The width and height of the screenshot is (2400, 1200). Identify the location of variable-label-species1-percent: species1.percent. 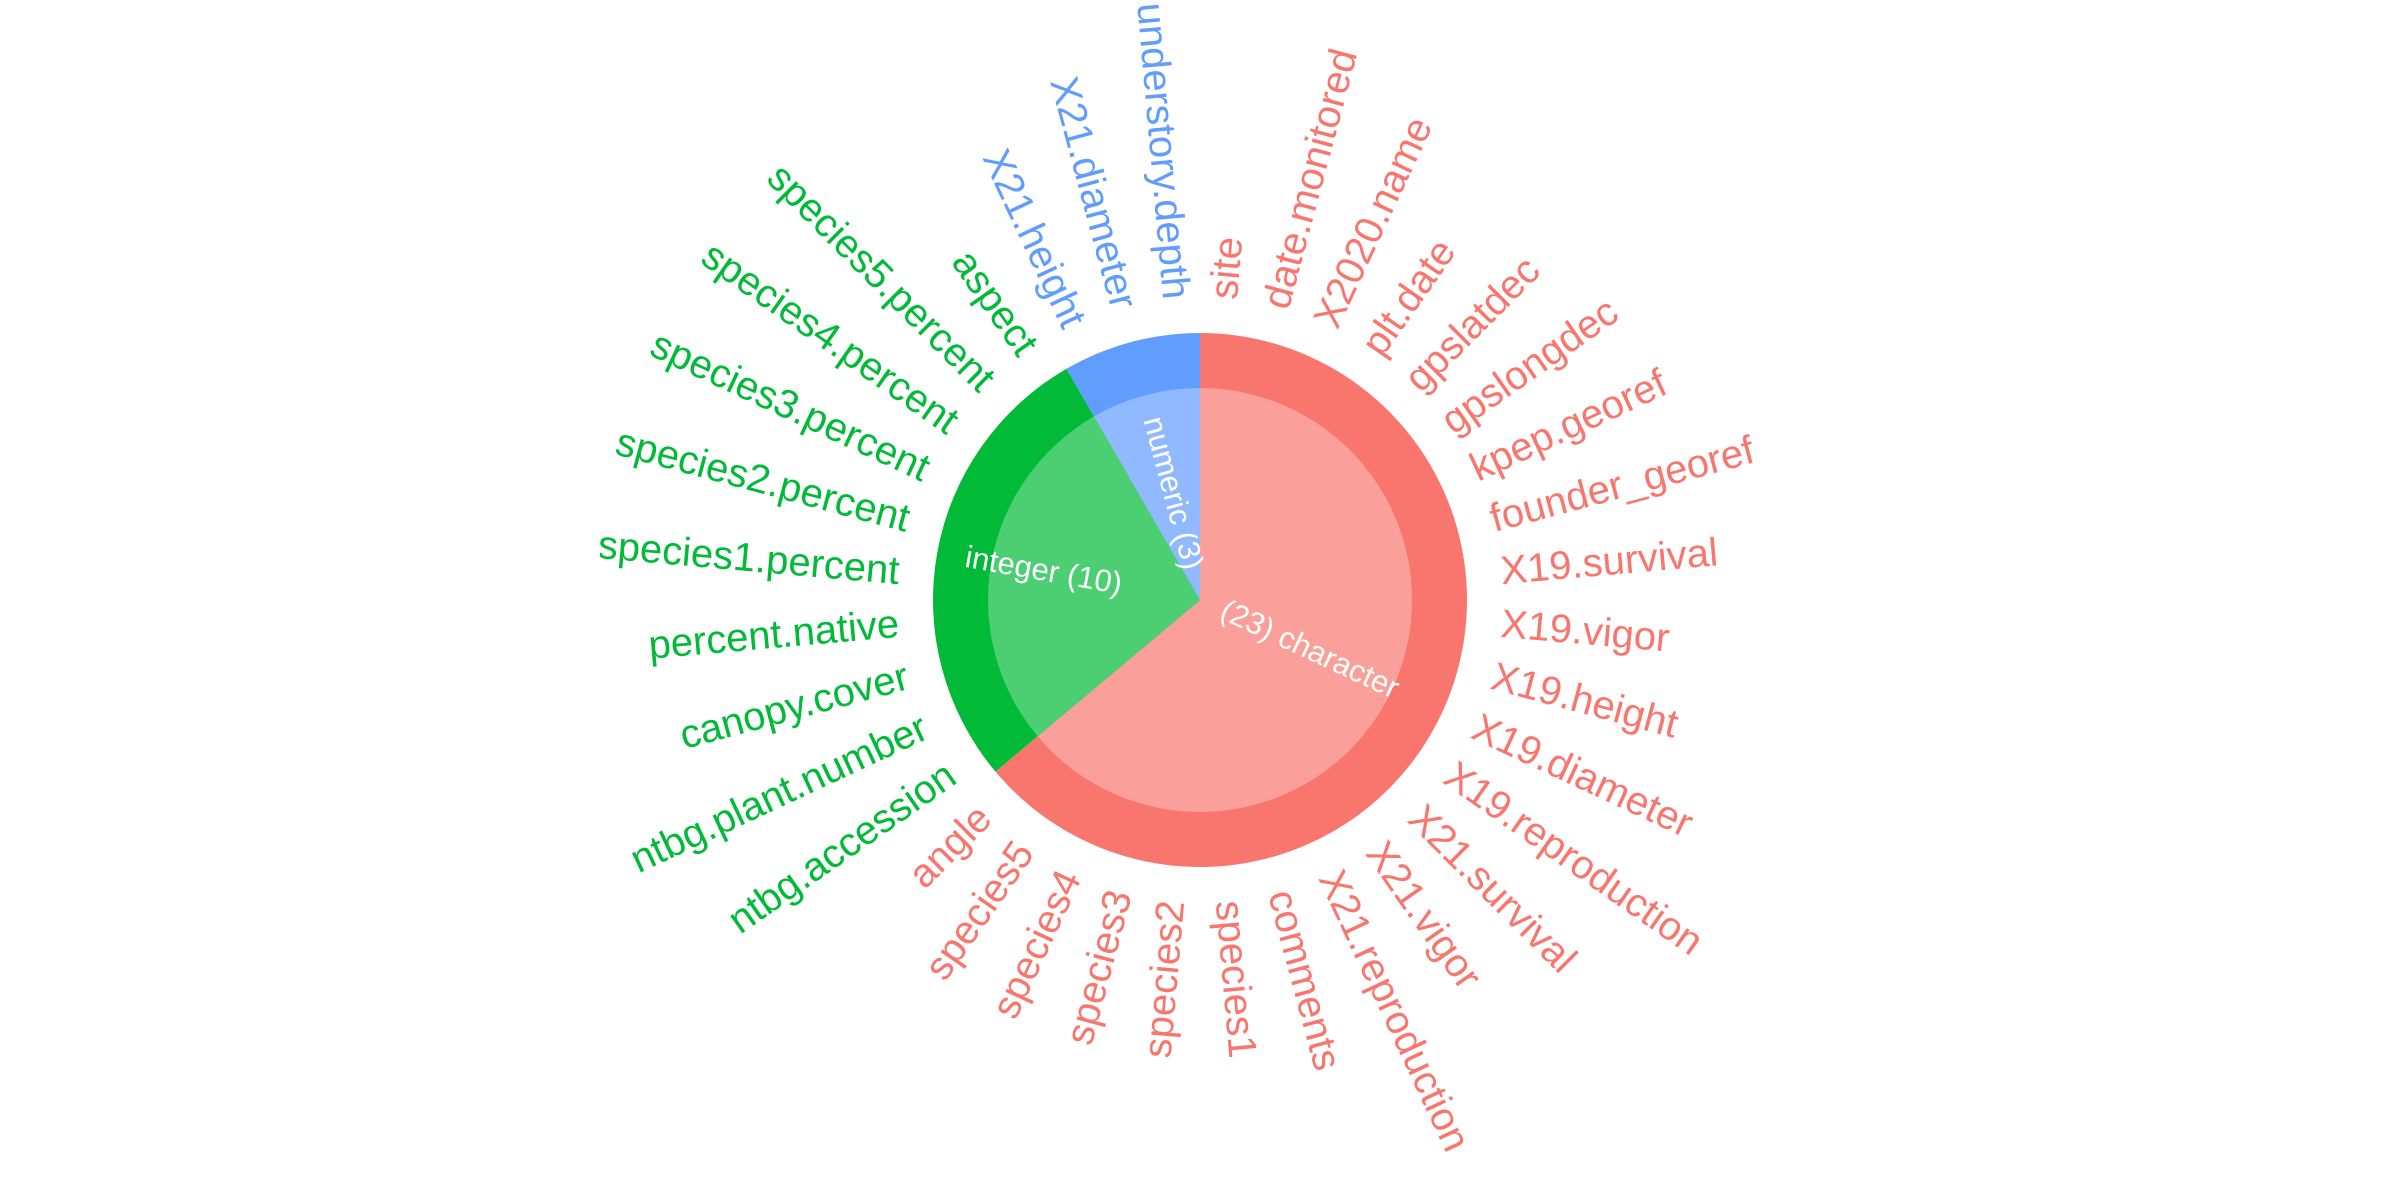
(748, 558).